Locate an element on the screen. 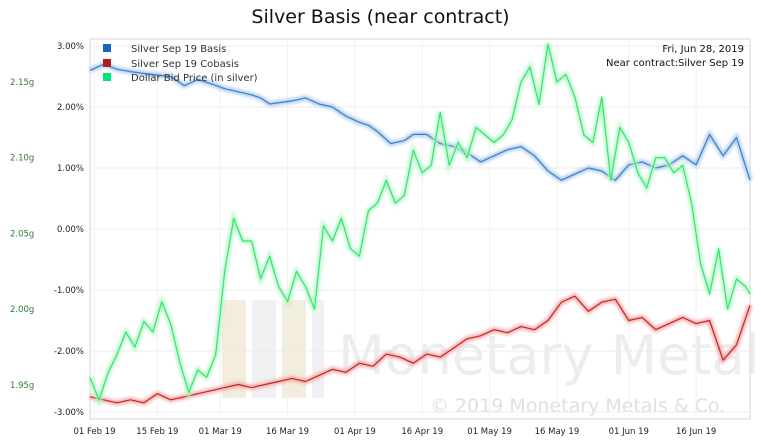 This screenshot has width=761, height=445. right-axis-tick-label: -1.00% is located at coordinates (69, 291).